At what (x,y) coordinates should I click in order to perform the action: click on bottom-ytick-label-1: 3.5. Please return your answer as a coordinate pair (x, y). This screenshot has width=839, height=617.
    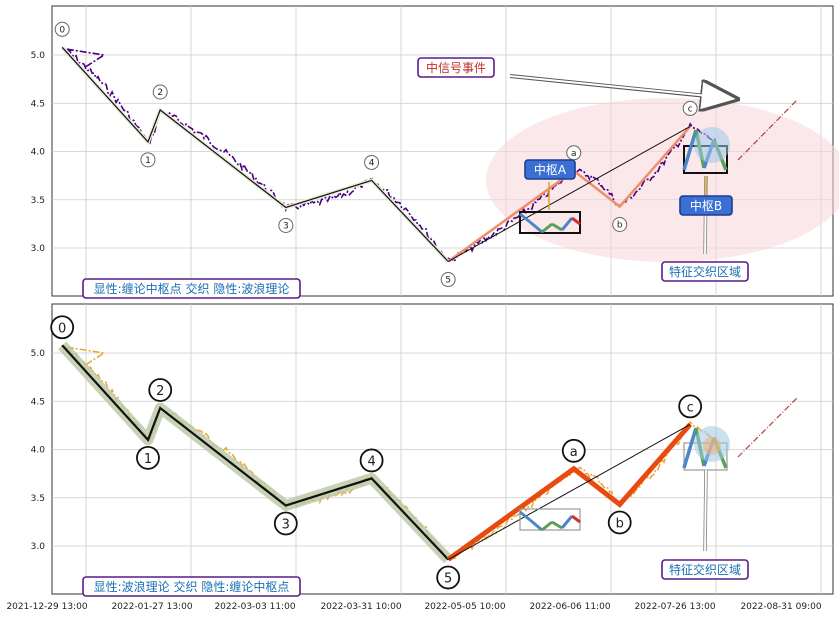
    Looking at the image, I should click on (38, 499).